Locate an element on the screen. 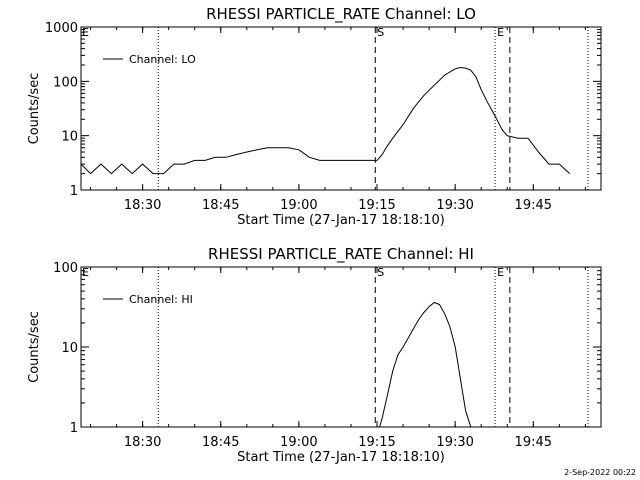 This screenshot has width=640, height=480. footer-timestamp: 2-Sep-2022 00:22 is located at coordinates (600, 472).